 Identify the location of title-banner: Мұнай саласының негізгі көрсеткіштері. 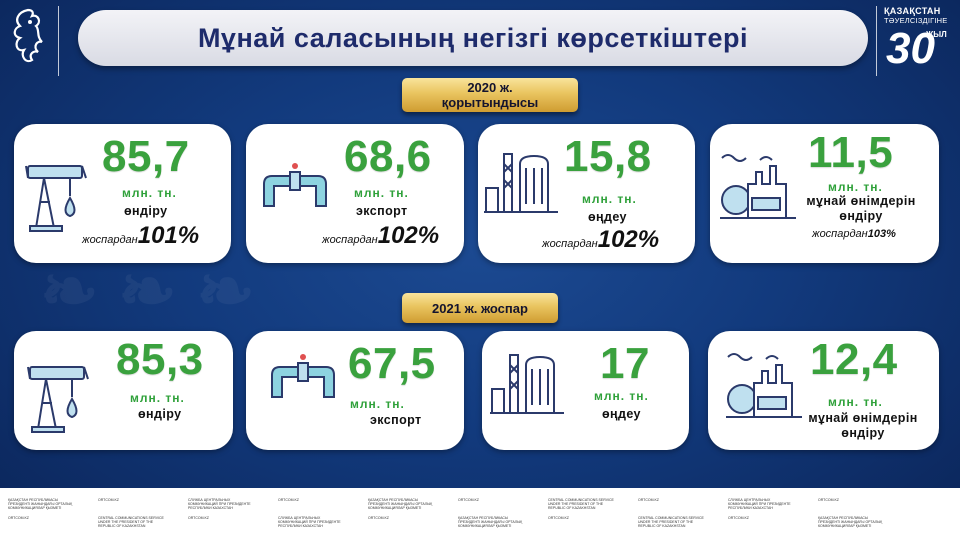
(473, 38).